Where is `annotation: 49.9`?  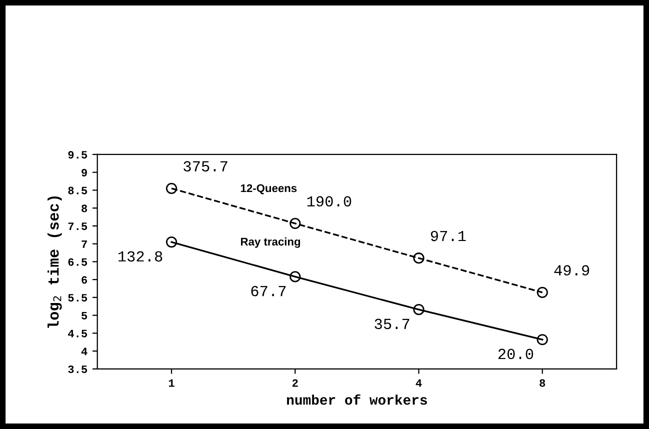 annotation: 49.9 is located at coordinates (572, 270).